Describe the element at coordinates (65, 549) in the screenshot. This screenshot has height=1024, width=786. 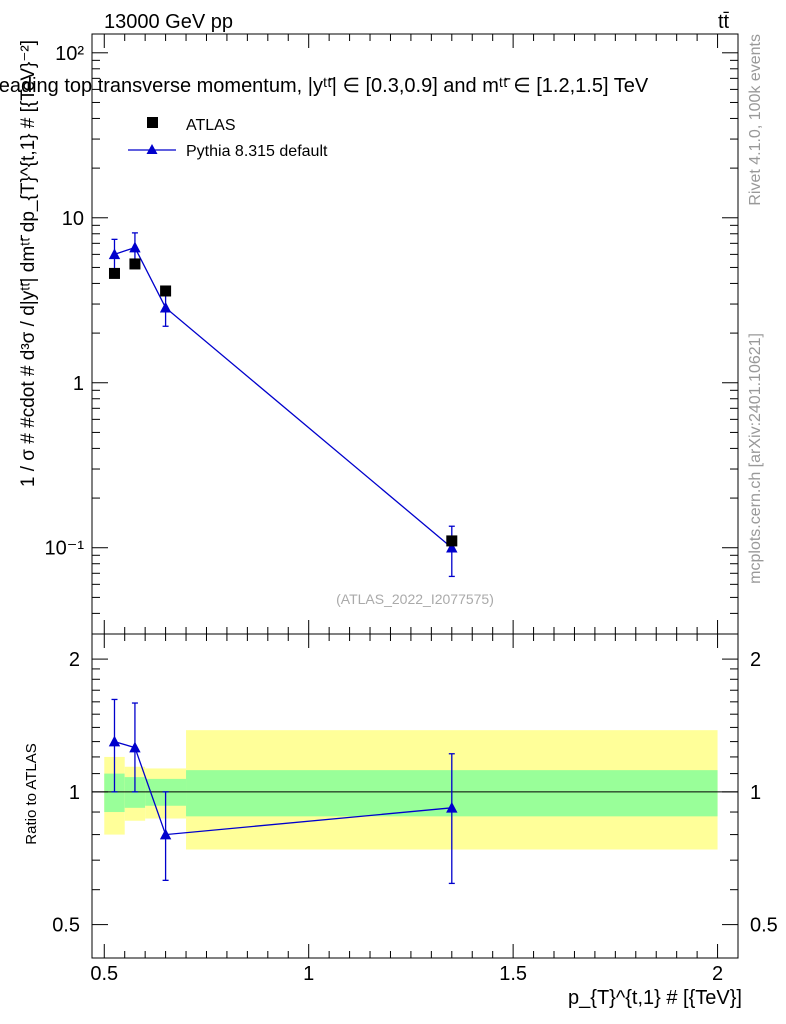
I see `y-tick-label: 10⁻¹` at that location.